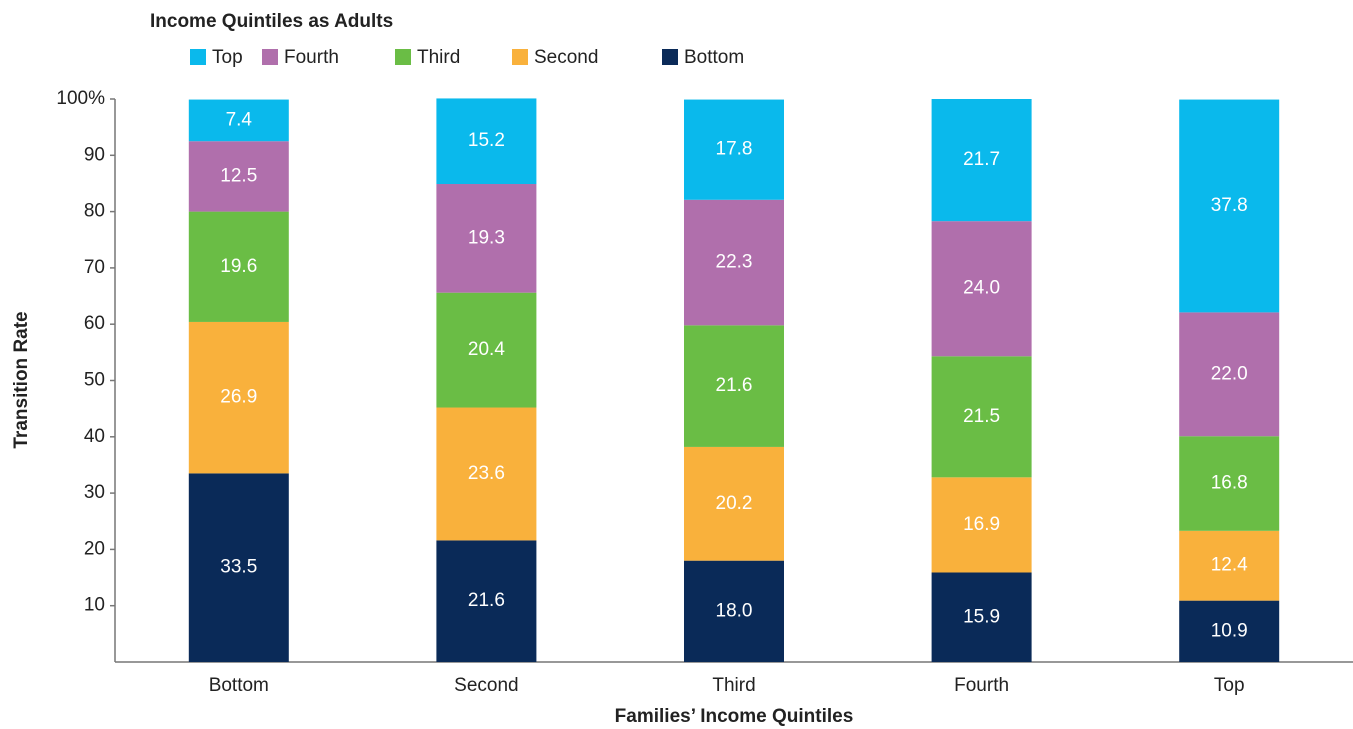 The width and height of the screenshot is (1353, 729). I want to click on y-tick-label: 70, so click(94, 267).